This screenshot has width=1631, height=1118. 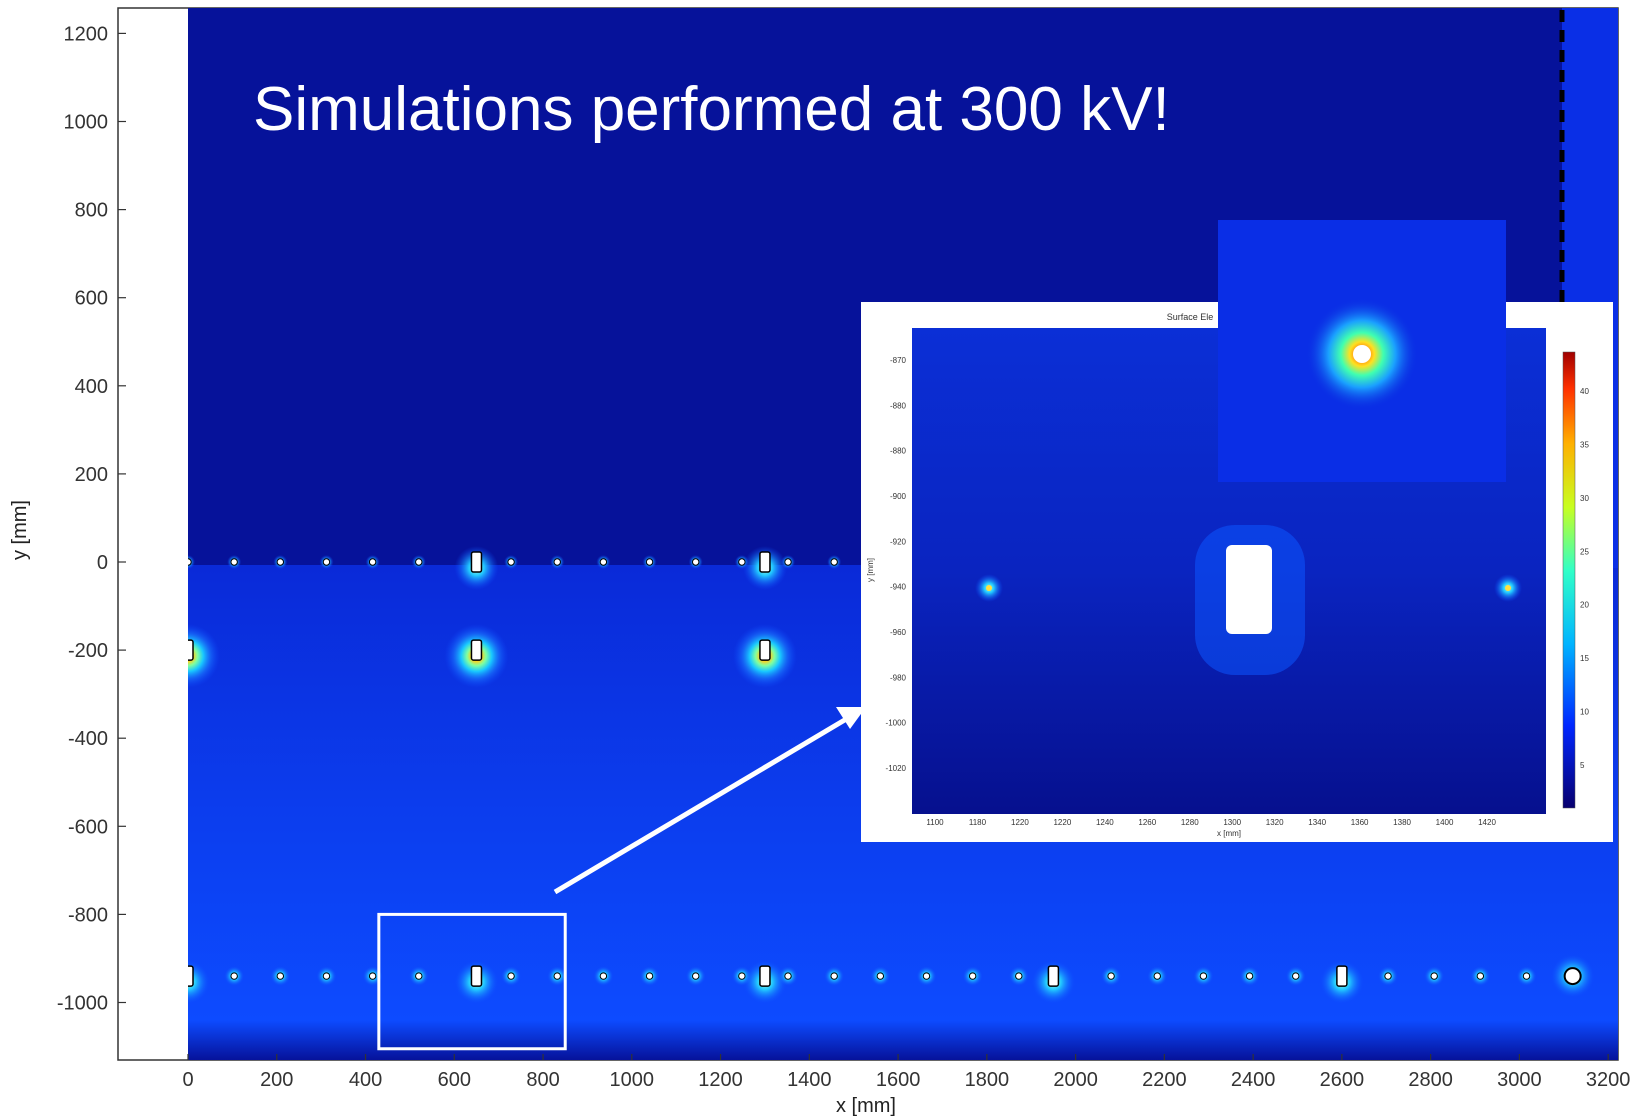 What do you see at coordinates (896, 768) in the screenshot?
I see `inset-y-tick-label: -1020` at bounding box center [896, 768].